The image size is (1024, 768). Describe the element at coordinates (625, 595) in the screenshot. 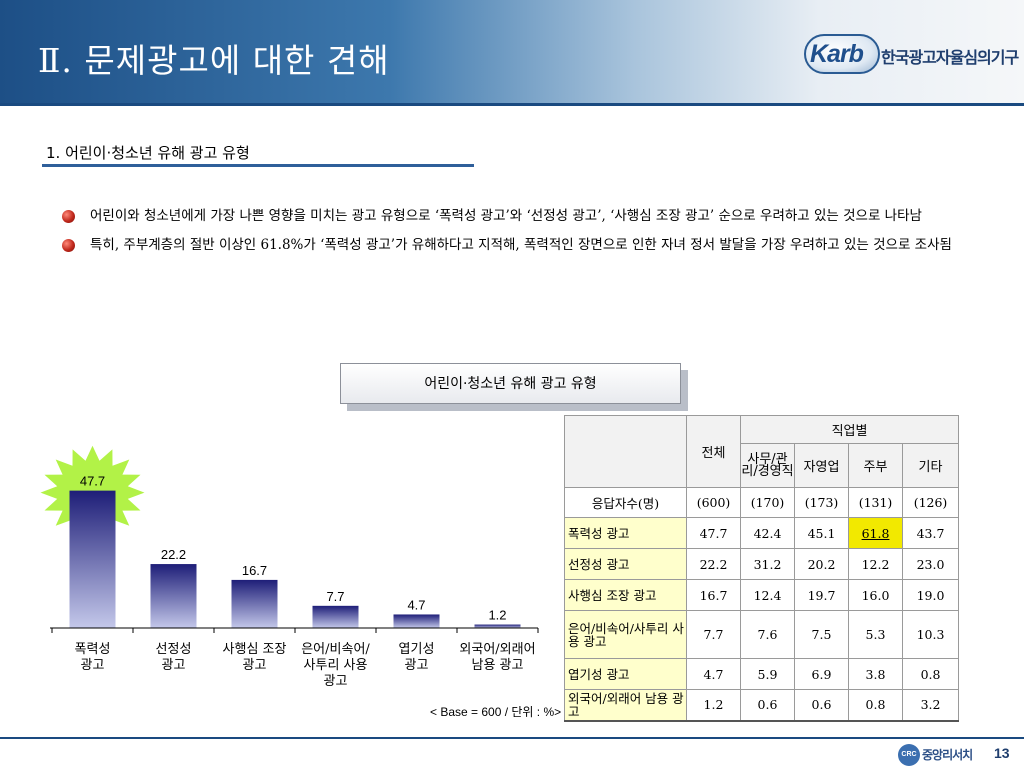

I see `table-row-label: 사행심 조장 광고` at that location.